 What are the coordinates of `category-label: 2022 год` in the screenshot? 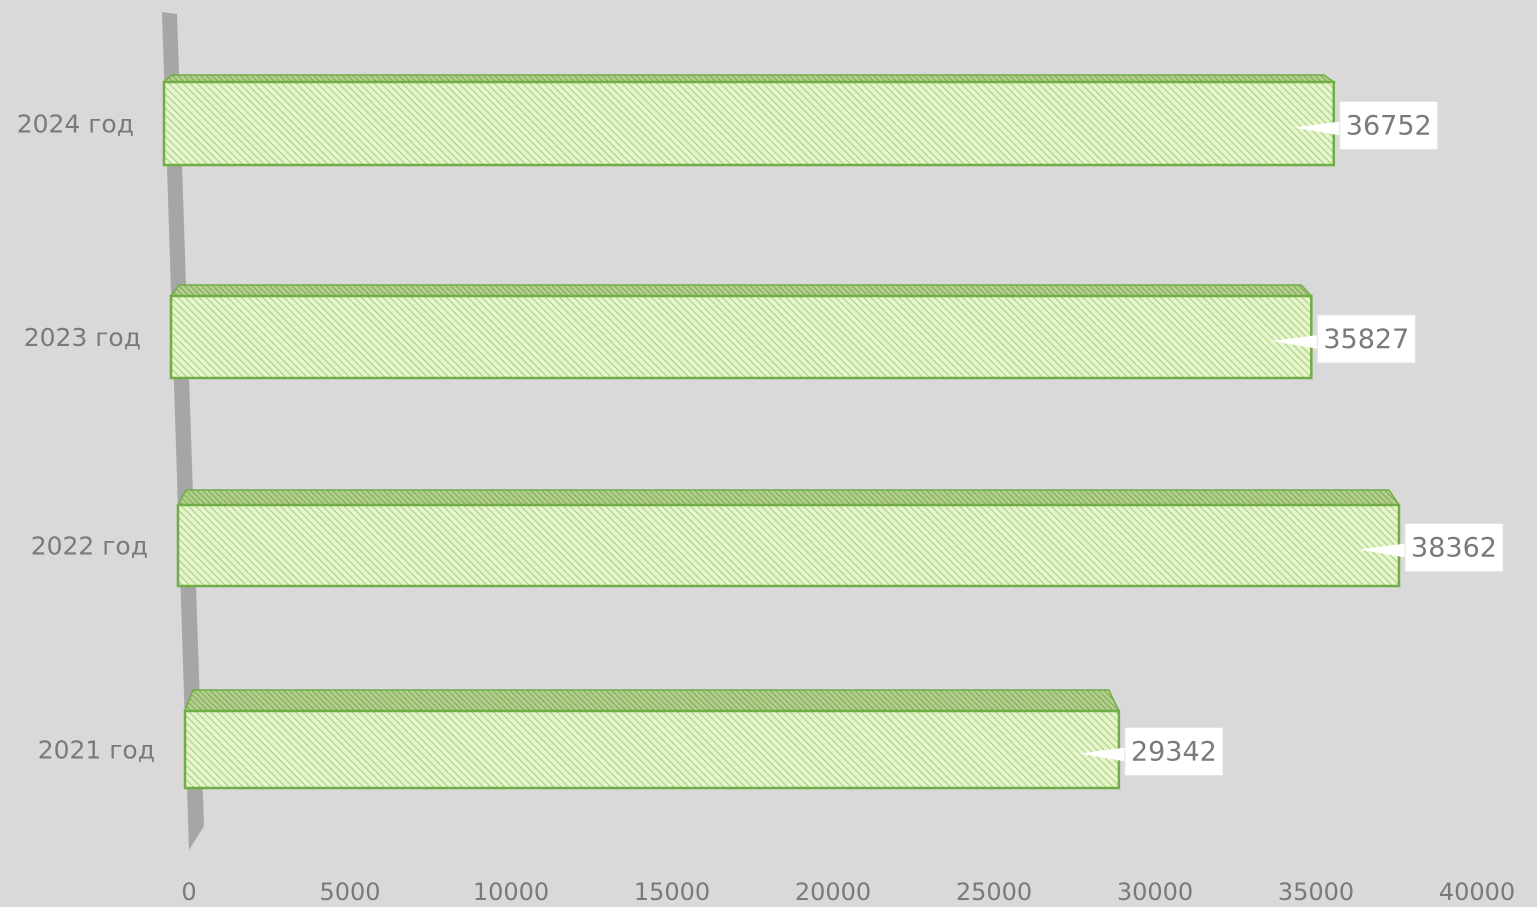 It's located at (89, 546).